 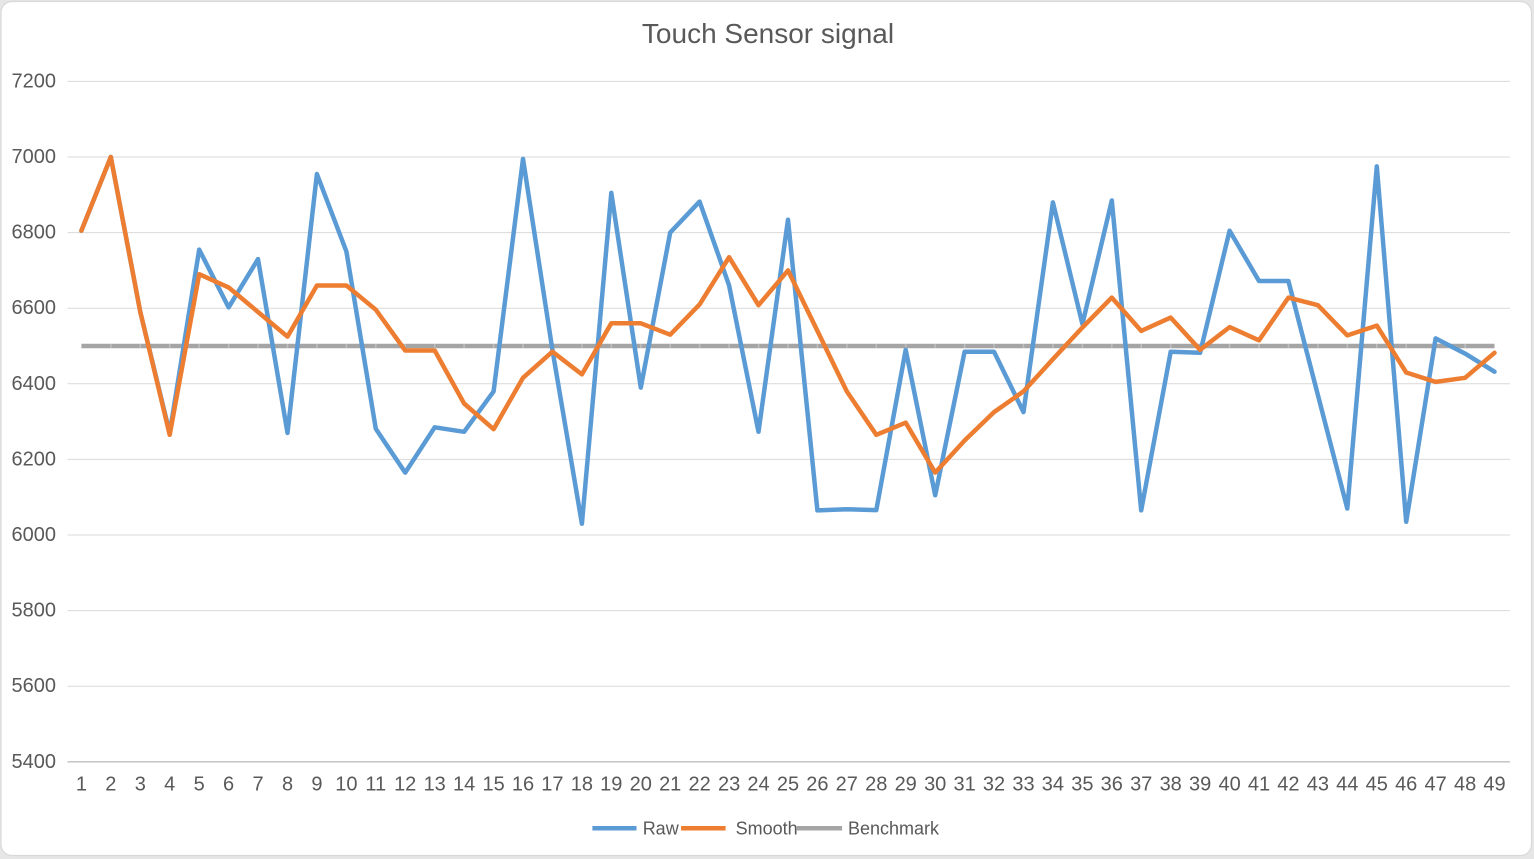 What do you see at coordinates (758, 785) in the screenshot?
I see `svg-text: 24` at bounding box center [758, 785].